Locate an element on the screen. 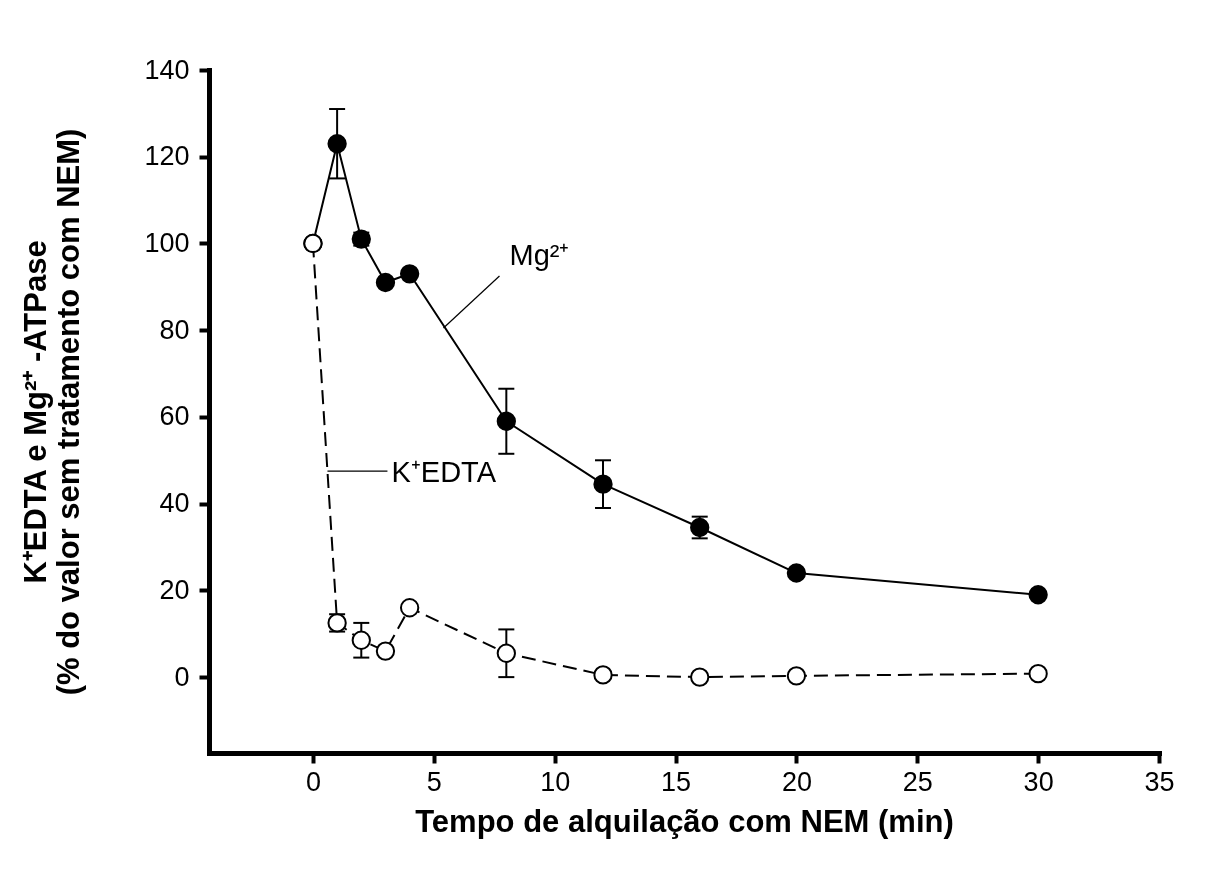 Image resolution: width=1205 pixels, height=877 pixels. y-tick-label: 20 is located at coordinates (174, 589).